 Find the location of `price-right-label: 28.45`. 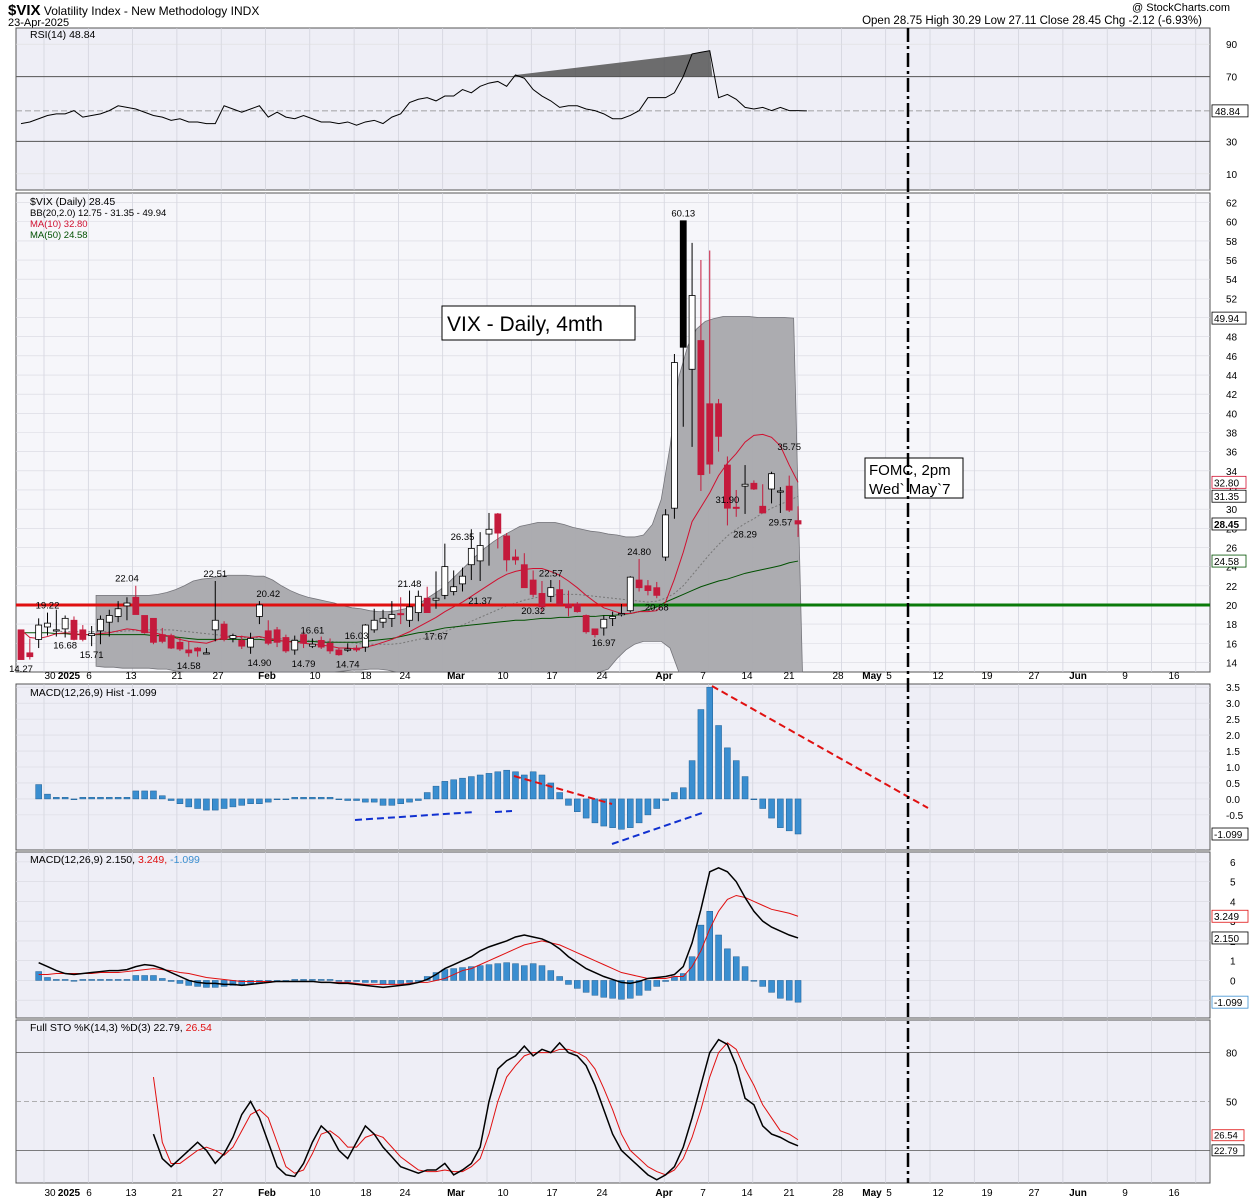

price-right-label: 28.45 is located at coordinates (1226, 525).